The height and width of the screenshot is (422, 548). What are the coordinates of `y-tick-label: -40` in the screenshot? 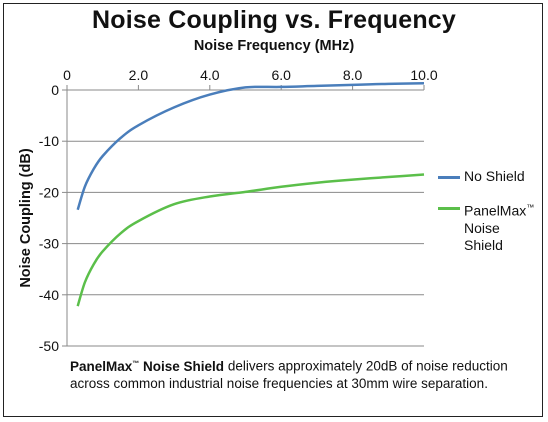 It's located at (49, 295).